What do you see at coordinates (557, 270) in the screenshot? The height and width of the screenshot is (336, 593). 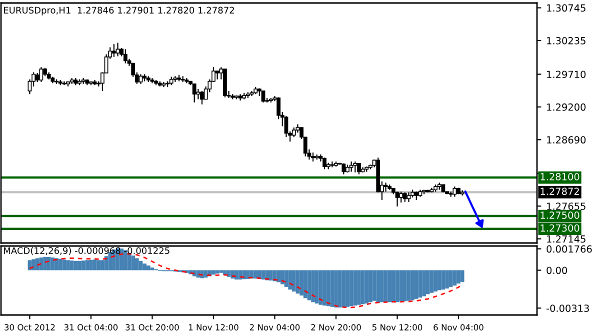 I see `y-tick-label: 0.00` at bounding box center [557, 270].